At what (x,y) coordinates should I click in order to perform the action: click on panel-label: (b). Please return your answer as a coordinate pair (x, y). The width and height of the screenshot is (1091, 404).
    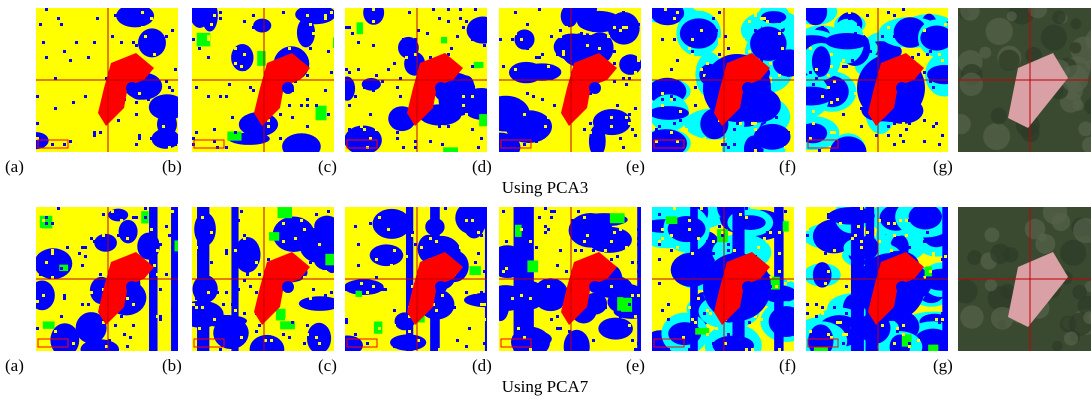
    Looking at the image, I should click on (172, 166).